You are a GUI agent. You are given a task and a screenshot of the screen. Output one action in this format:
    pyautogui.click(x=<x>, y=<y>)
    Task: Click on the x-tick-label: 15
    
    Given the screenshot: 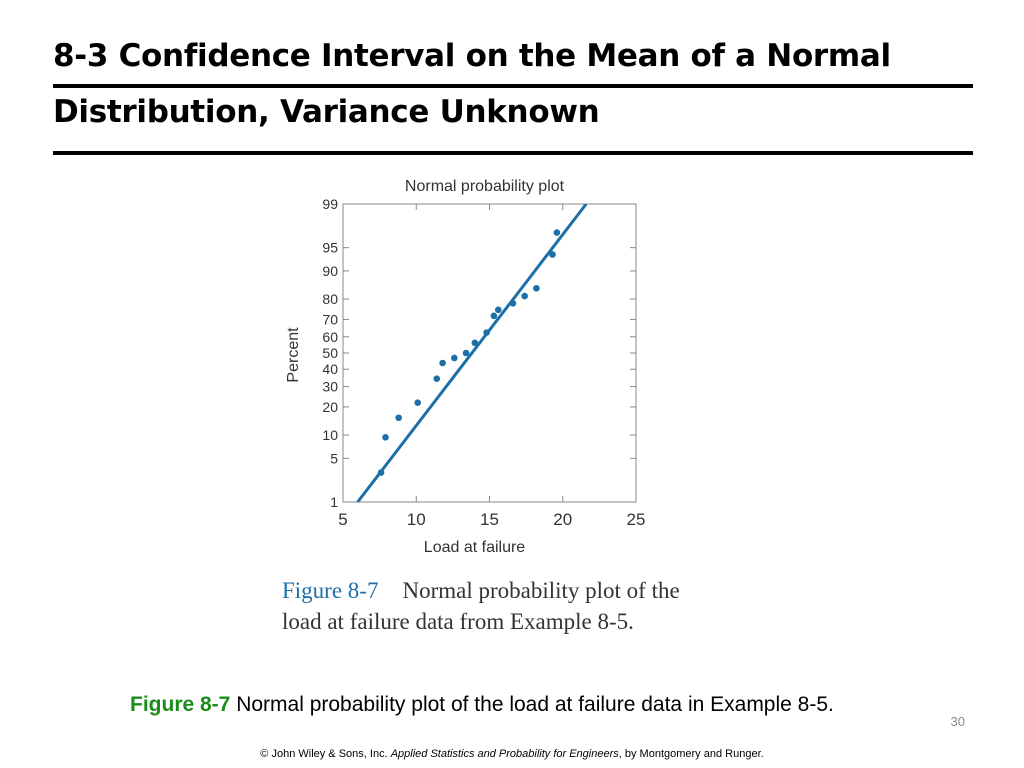 What is the action you would take?
    pyautogui.click(x=489, y=519)
    